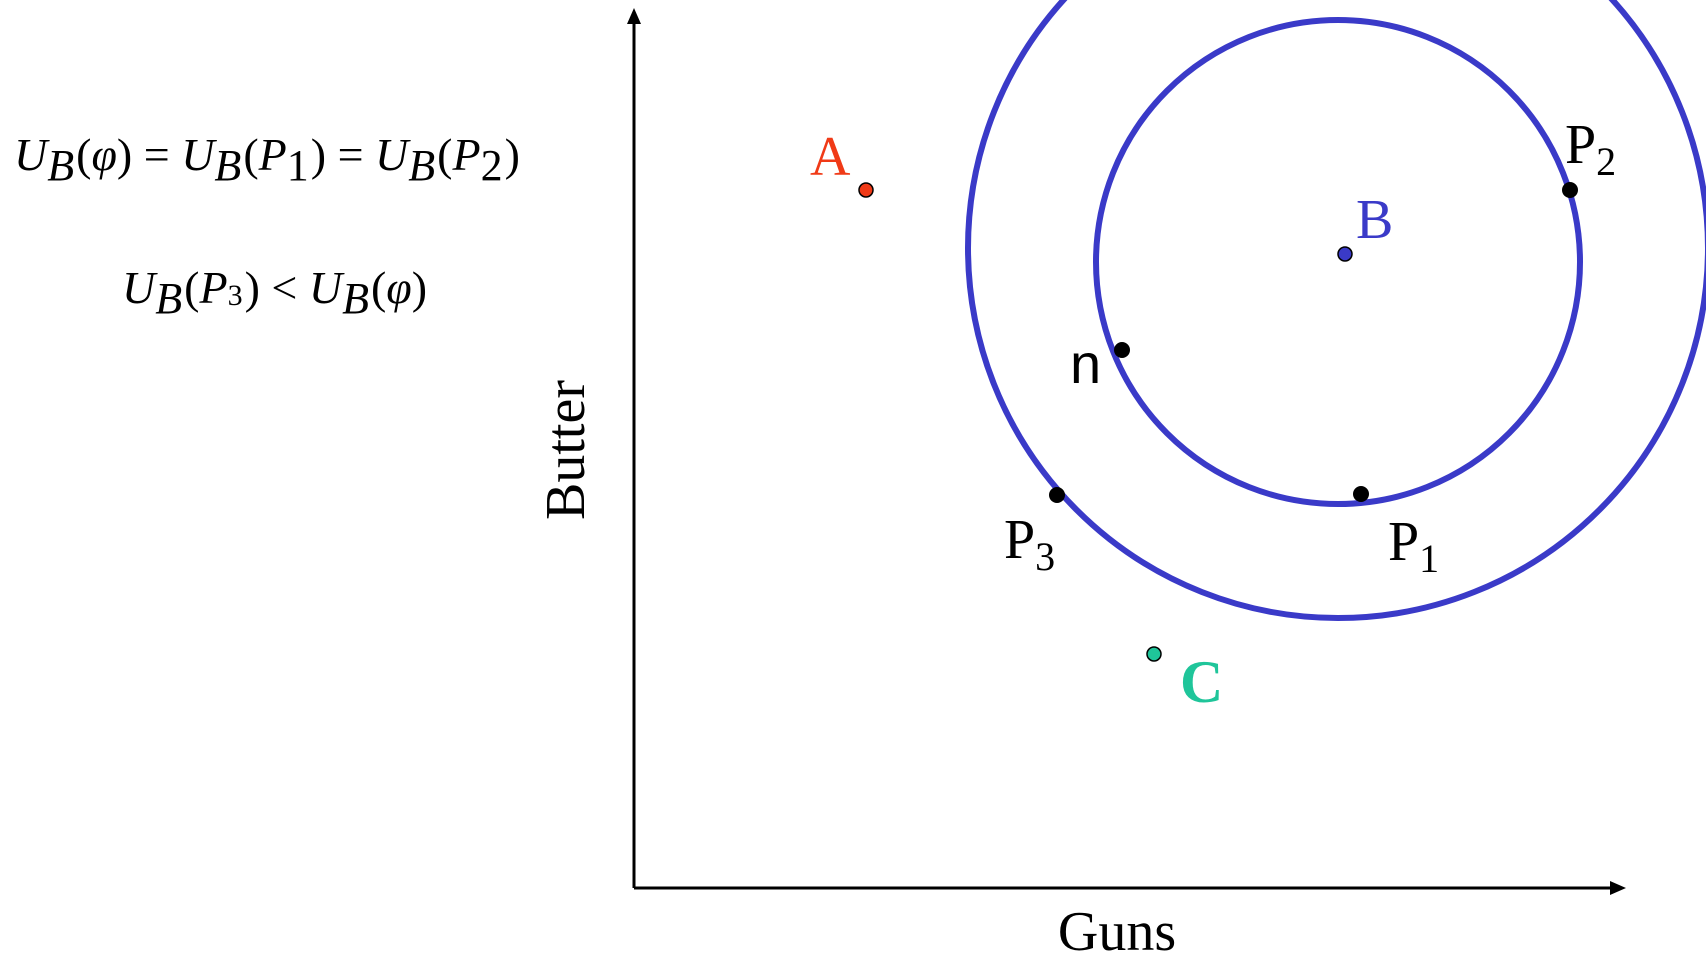  Describe the element at coordinates (213, 287) in the screenshot. I see `eq2-p-3: P` at that location.